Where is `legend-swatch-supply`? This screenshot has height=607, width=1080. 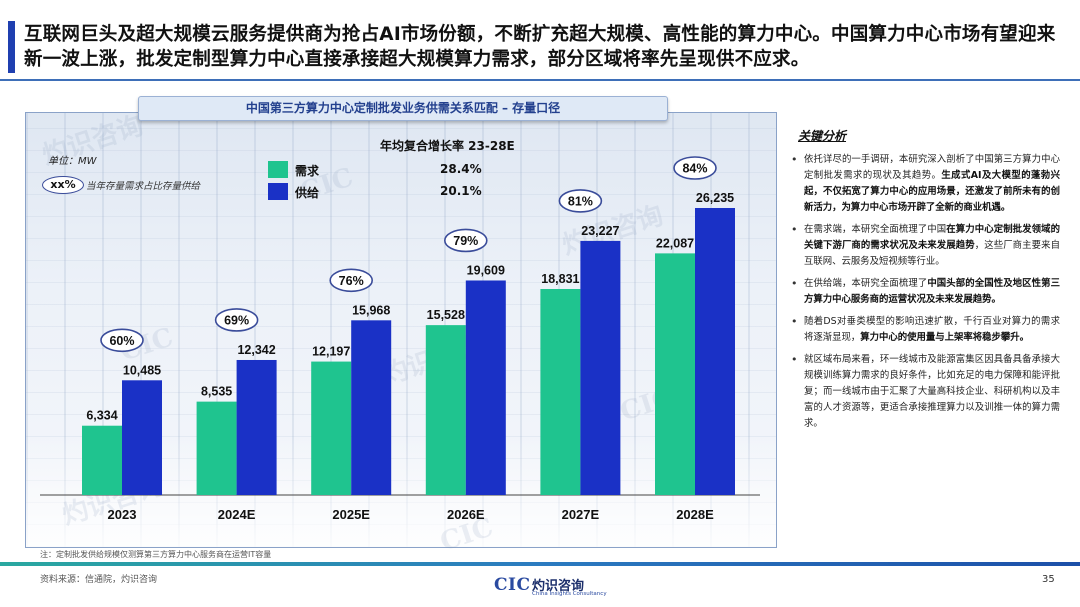
legend-swatch-supply is located at coordinates (278, 191).